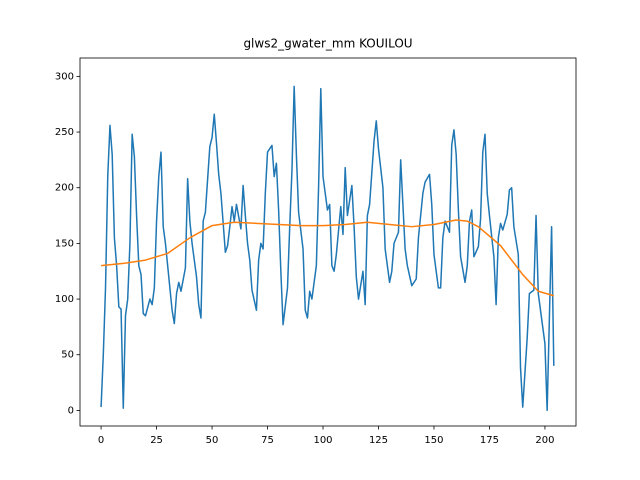  Describe the element at coordinates (64, 76) in the screenshot. I see `y-tick-label: 300` at that location.